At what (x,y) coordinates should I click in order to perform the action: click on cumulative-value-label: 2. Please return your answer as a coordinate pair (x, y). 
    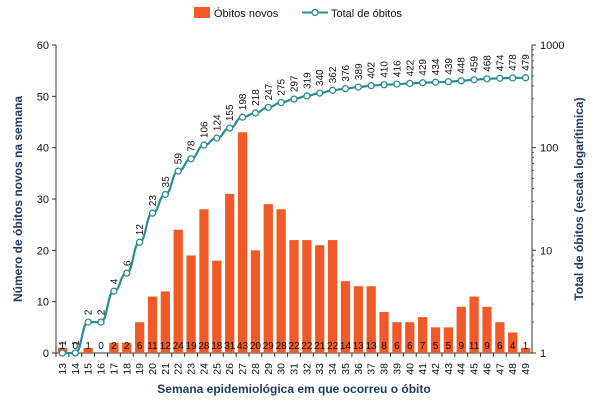
    Looking at the image, I should click on (89, 312).